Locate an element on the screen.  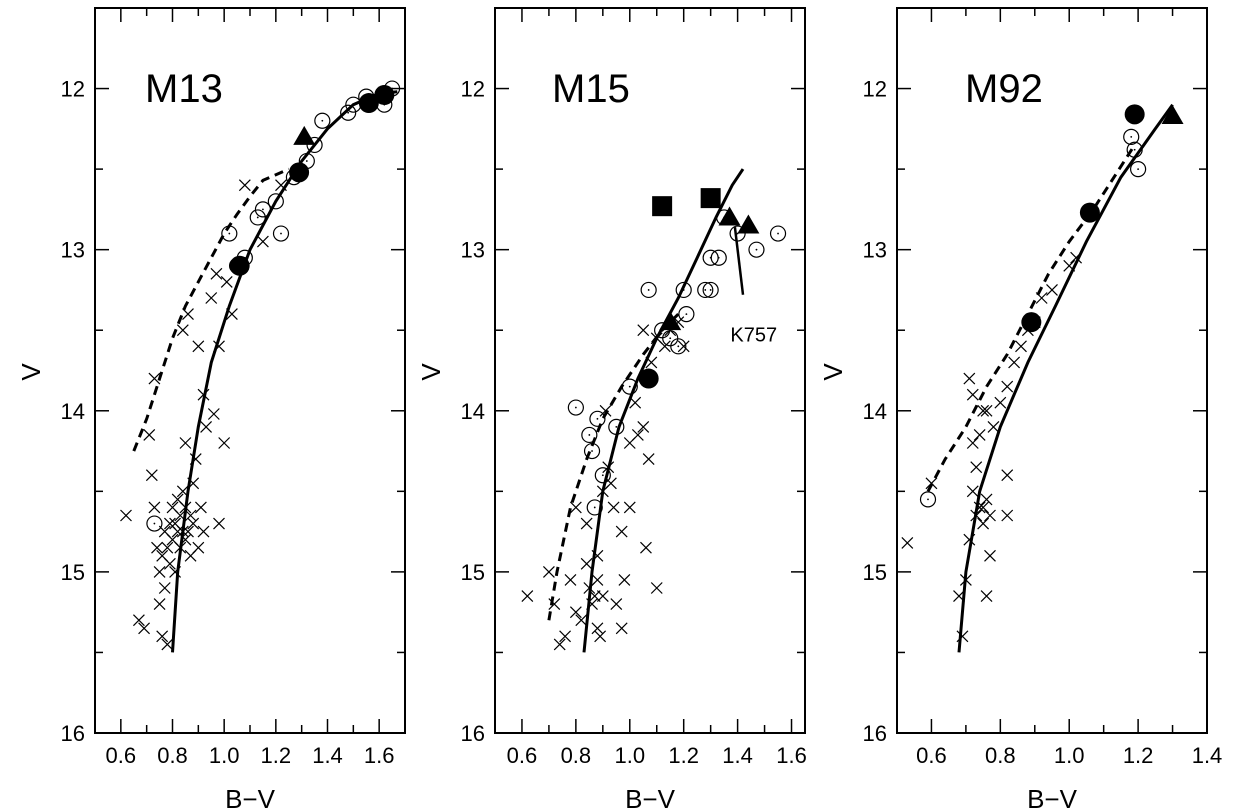
isochrone-dashed is located at coordinates (211, 309).